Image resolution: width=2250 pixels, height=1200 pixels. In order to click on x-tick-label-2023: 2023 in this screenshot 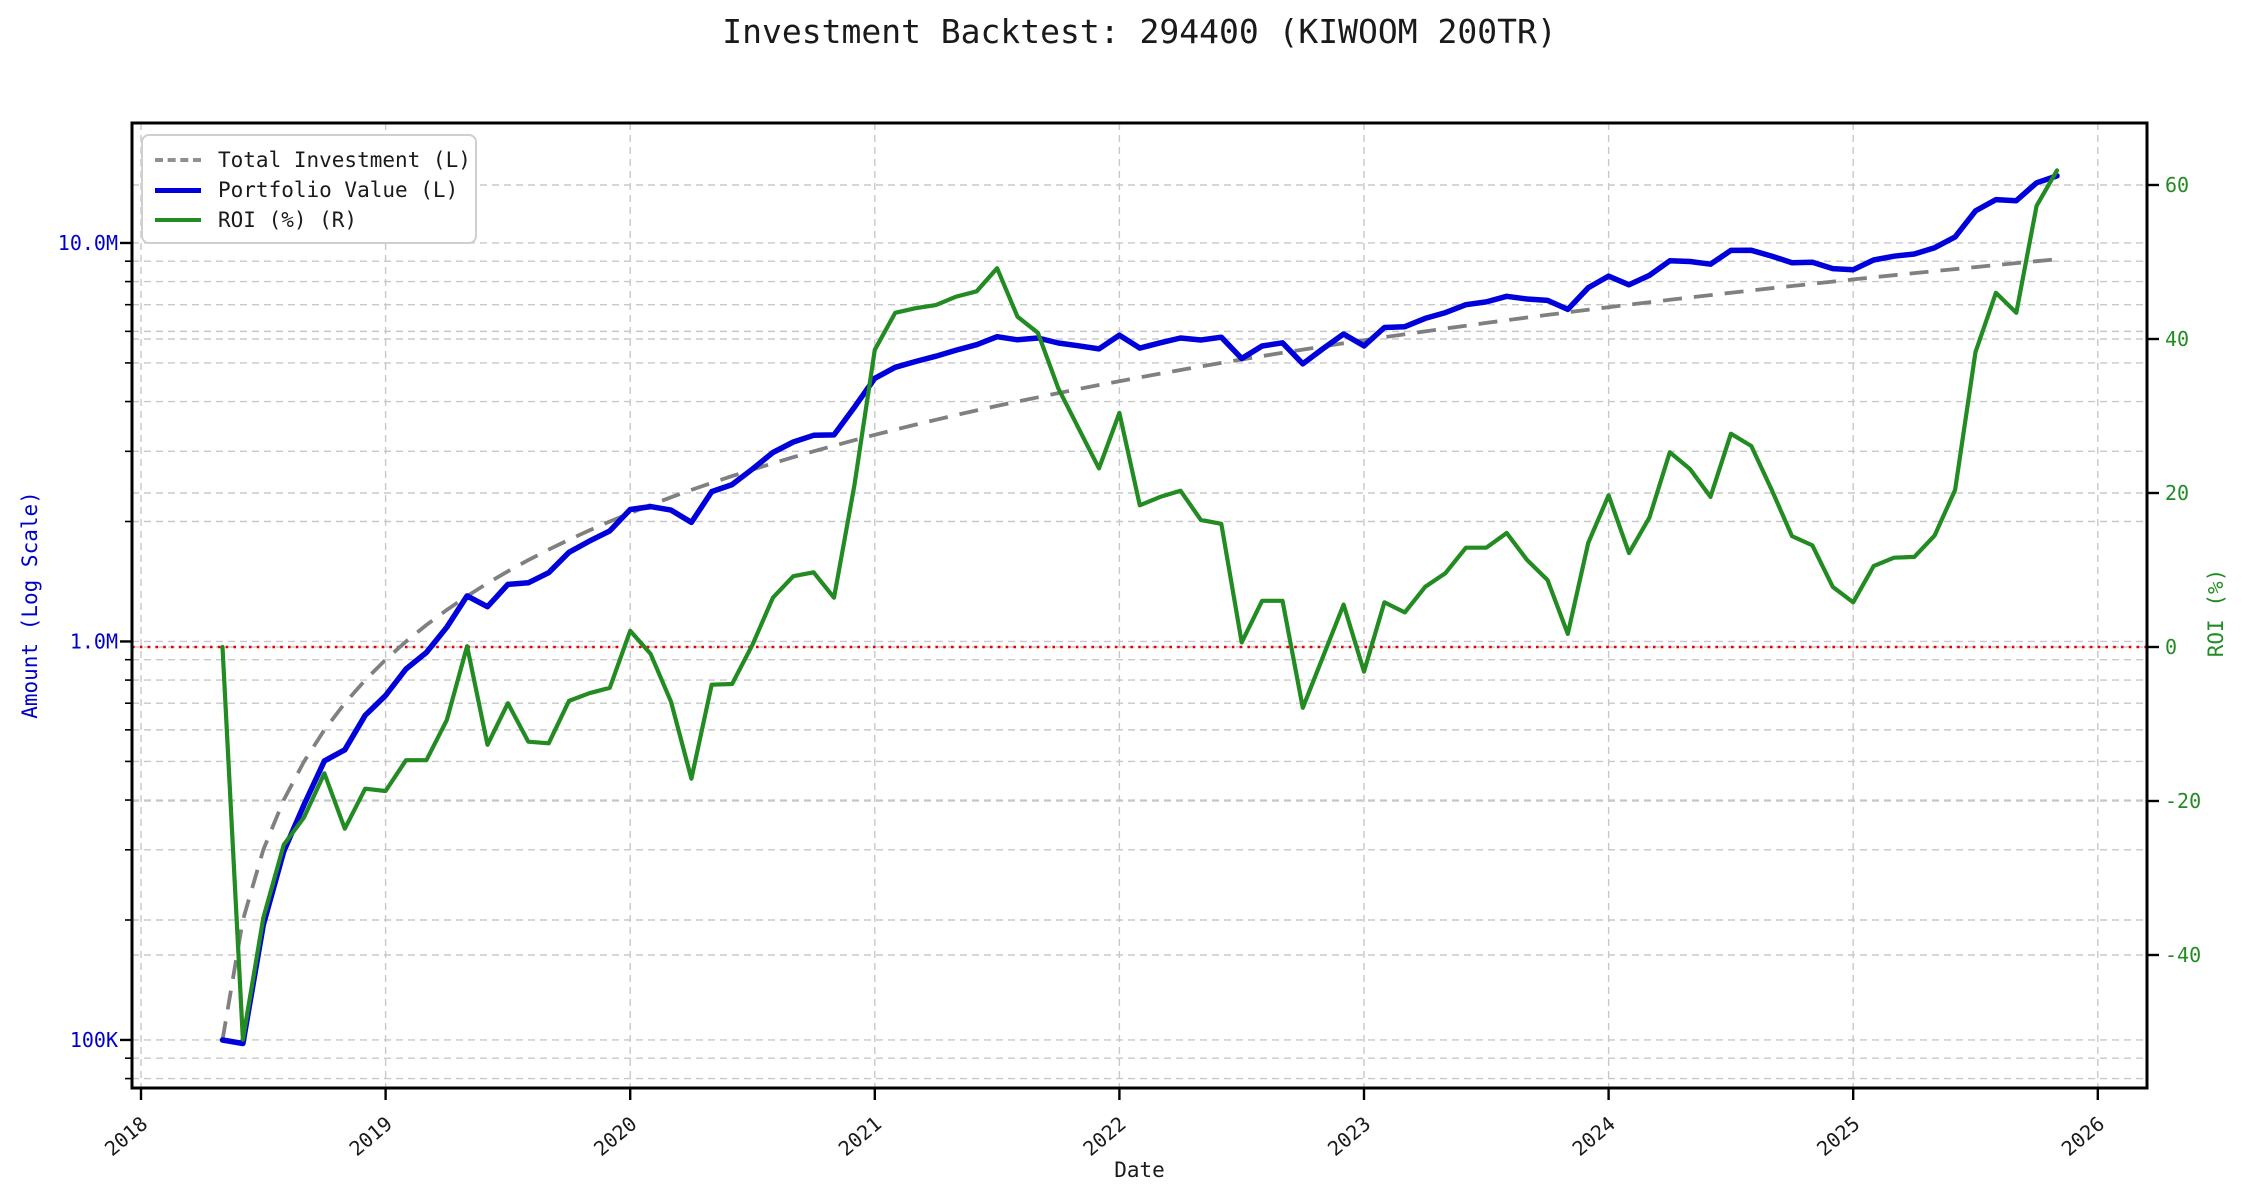, I will do `click(1349, 1135)`.